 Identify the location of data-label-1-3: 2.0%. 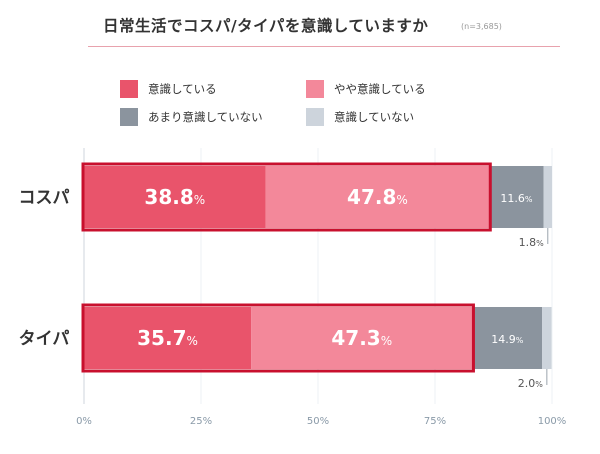
(531, 383).